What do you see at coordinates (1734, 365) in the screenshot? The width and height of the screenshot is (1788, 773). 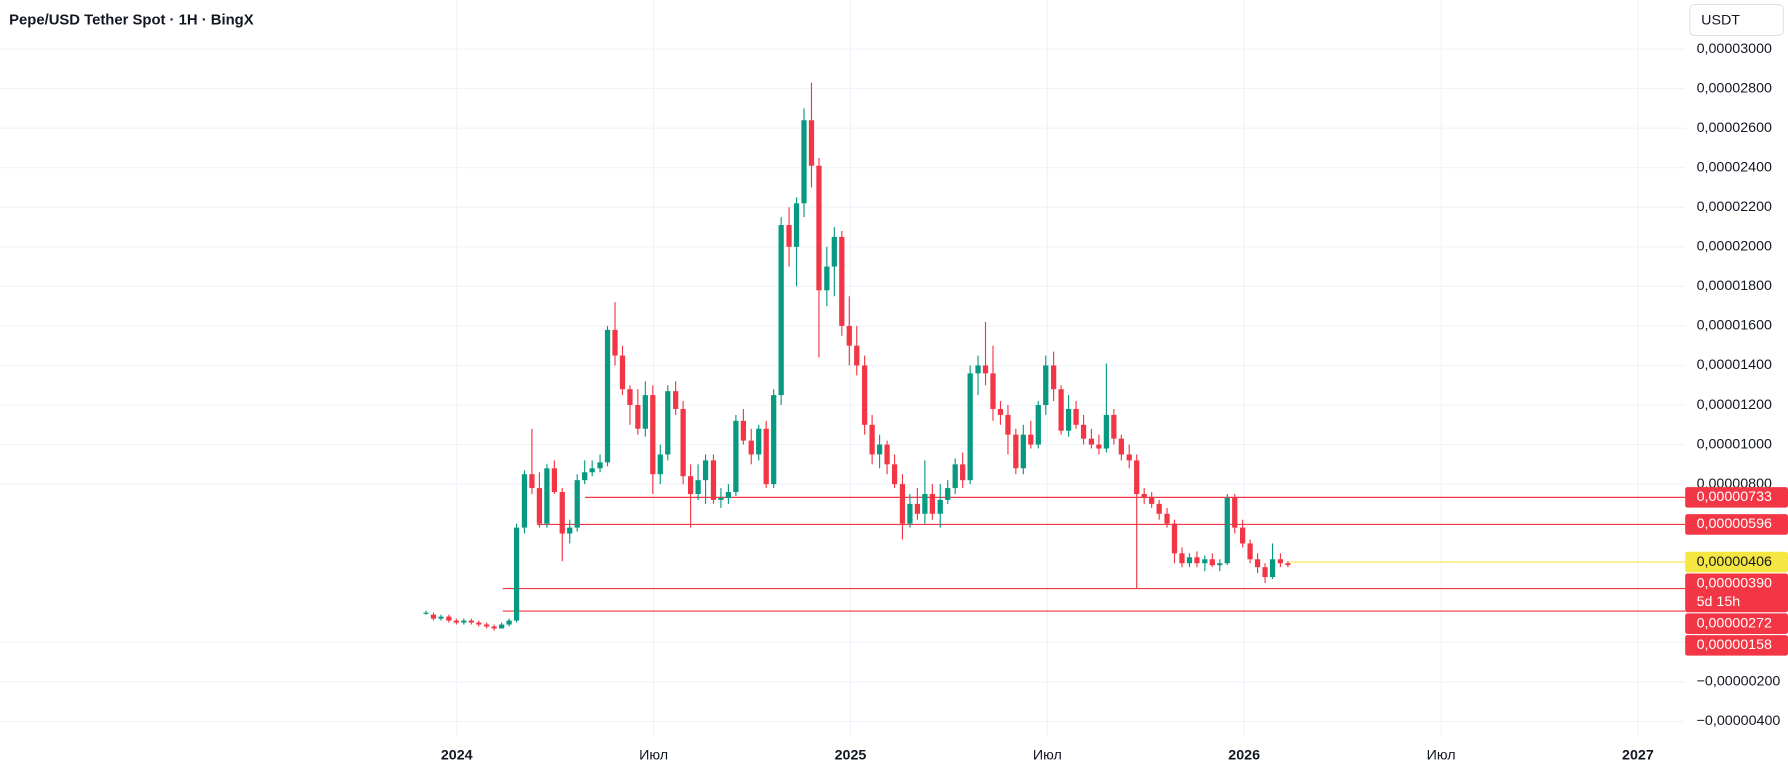 I see `y-tick-label: 0,00001400` at bounding box center [1734, 365].